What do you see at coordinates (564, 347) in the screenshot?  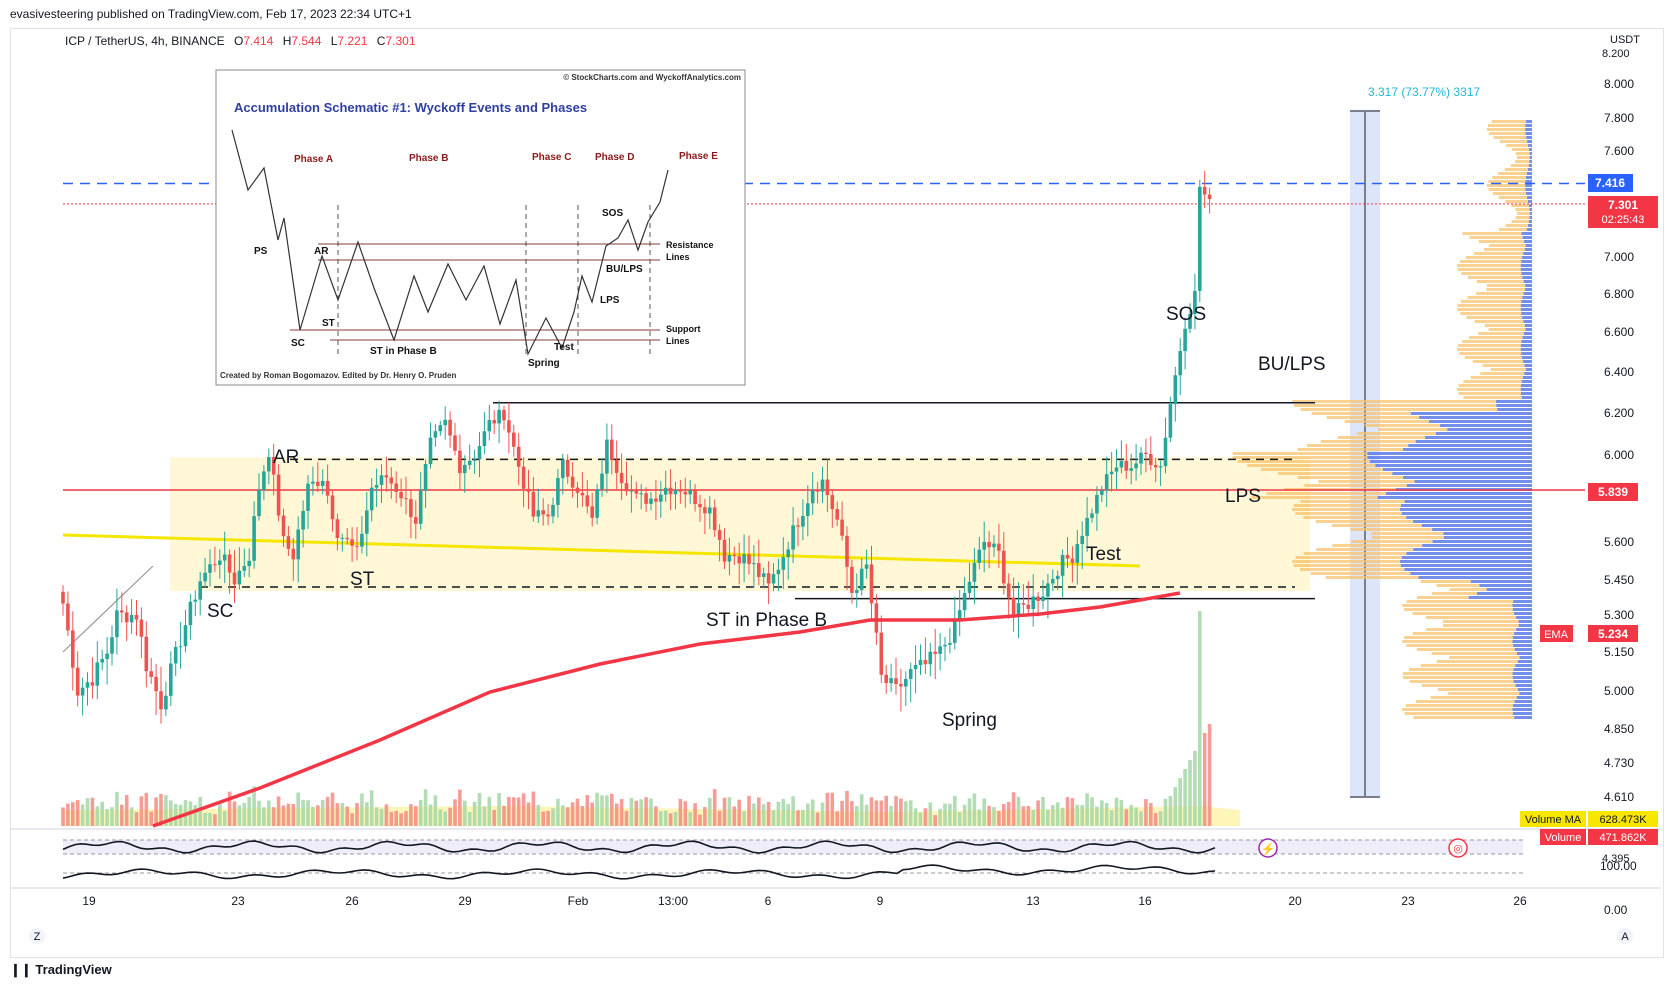 I see `inset-test: Test` at bounding box center [564, 347].